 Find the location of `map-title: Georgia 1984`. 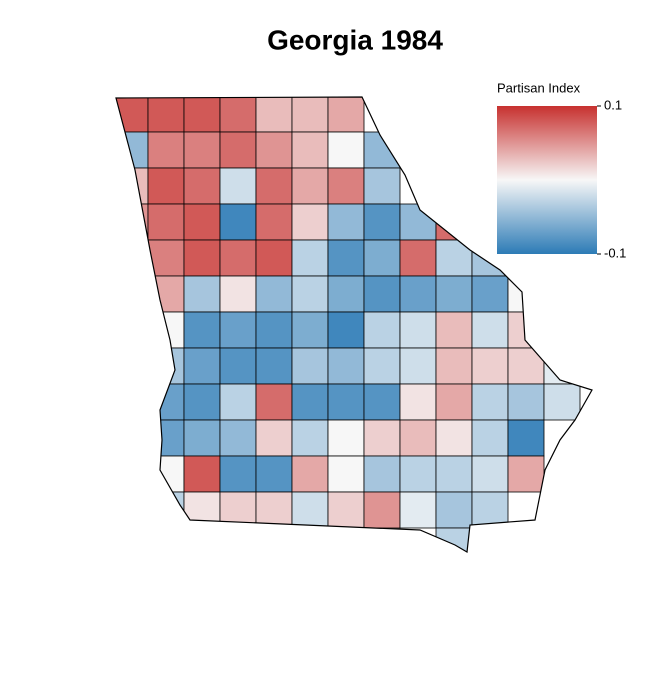

map-title: Georgia 1984 is located at coordinates (355, 39).